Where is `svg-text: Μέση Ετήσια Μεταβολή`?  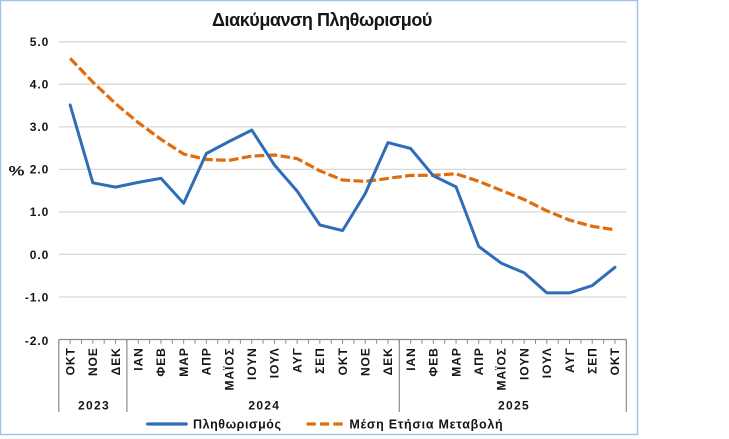
svg-text: Μέση Ετήσια Μεταβολή is located at coordinates (426, 425).